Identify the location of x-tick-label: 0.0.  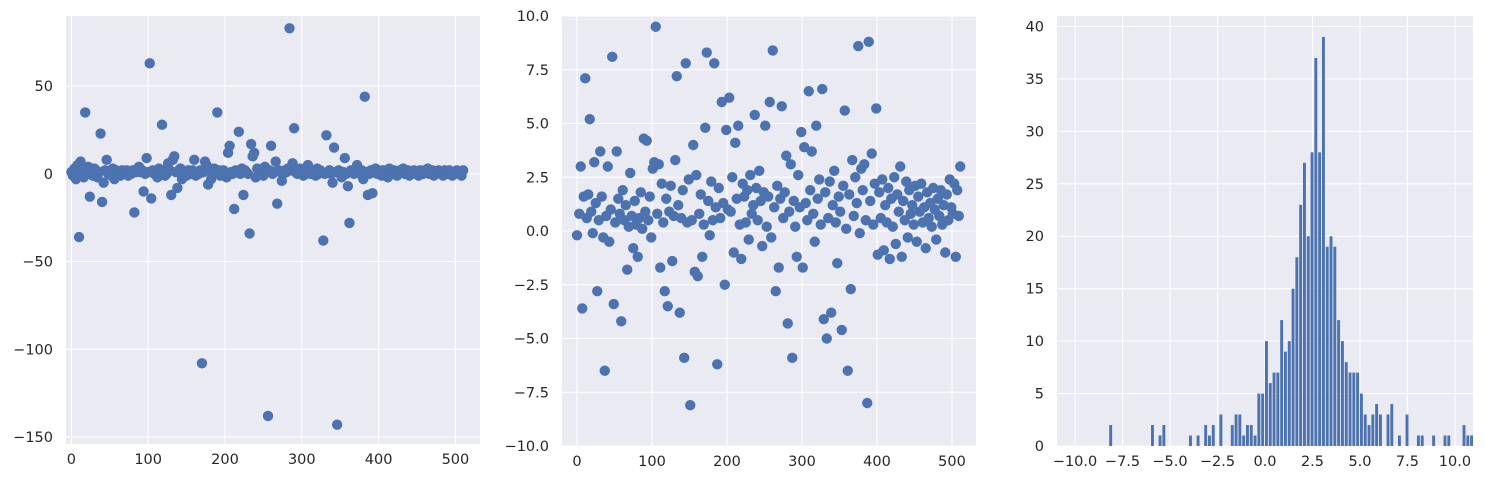
(1264, 462).